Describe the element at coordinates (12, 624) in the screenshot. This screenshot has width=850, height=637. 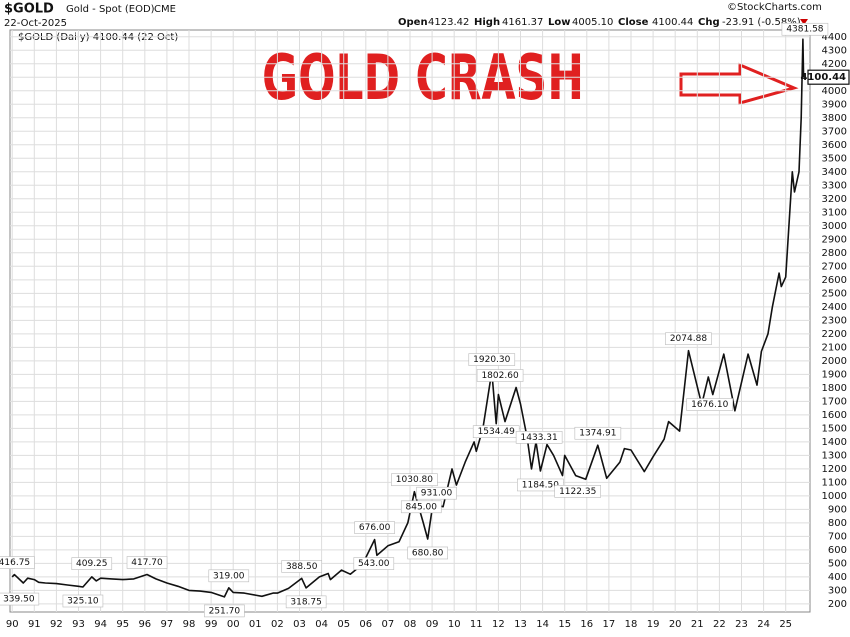
I see `x-tick-label: 90` at that location.